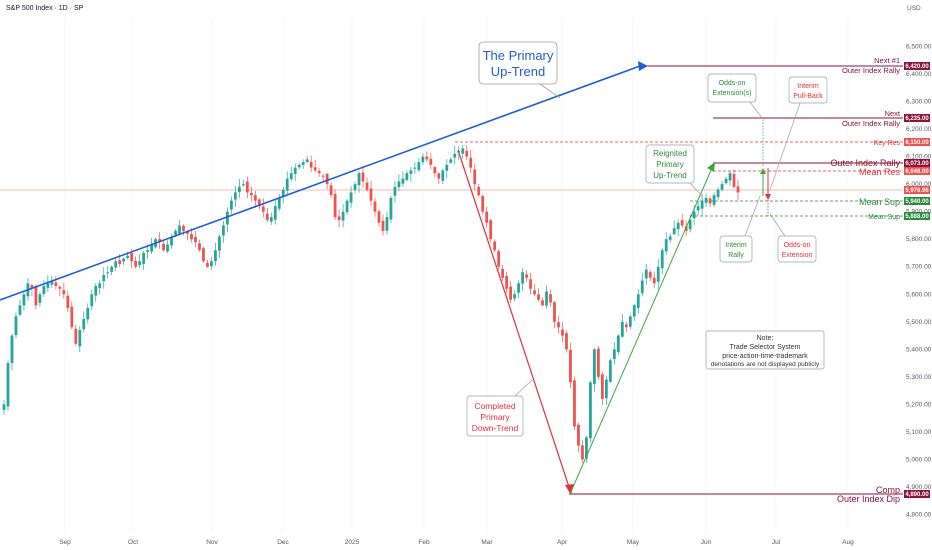 This screenshot has width=932, height=550. What do you see at coordinates (919, 184) in the screenshot?
I see `y-tick-label: 6,000.00` at bounding box center [919, 184].